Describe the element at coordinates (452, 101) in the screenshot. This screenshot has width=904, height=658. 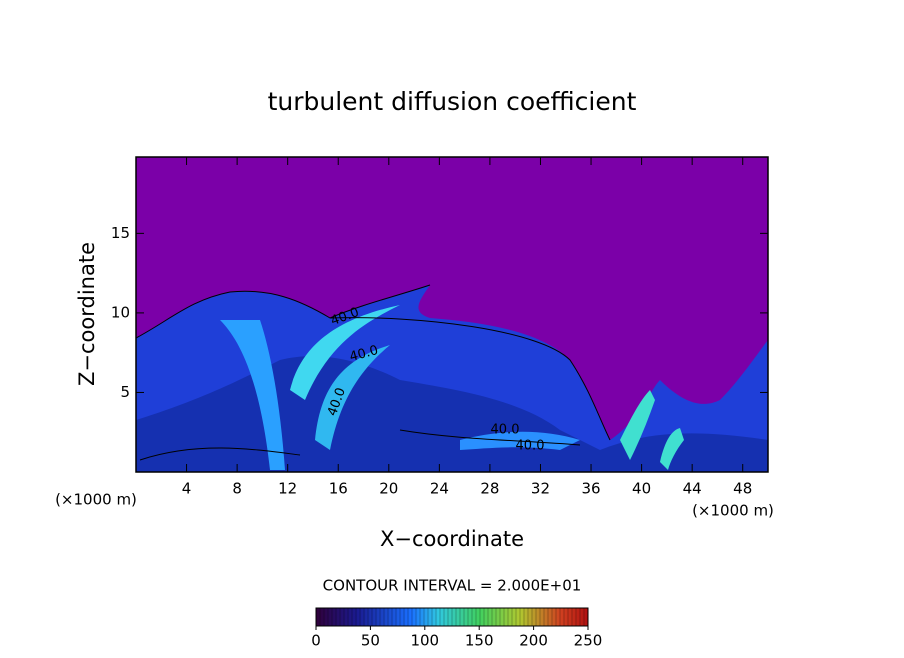
I see `chart-title: turbulent diffusion coefficient` at that location.